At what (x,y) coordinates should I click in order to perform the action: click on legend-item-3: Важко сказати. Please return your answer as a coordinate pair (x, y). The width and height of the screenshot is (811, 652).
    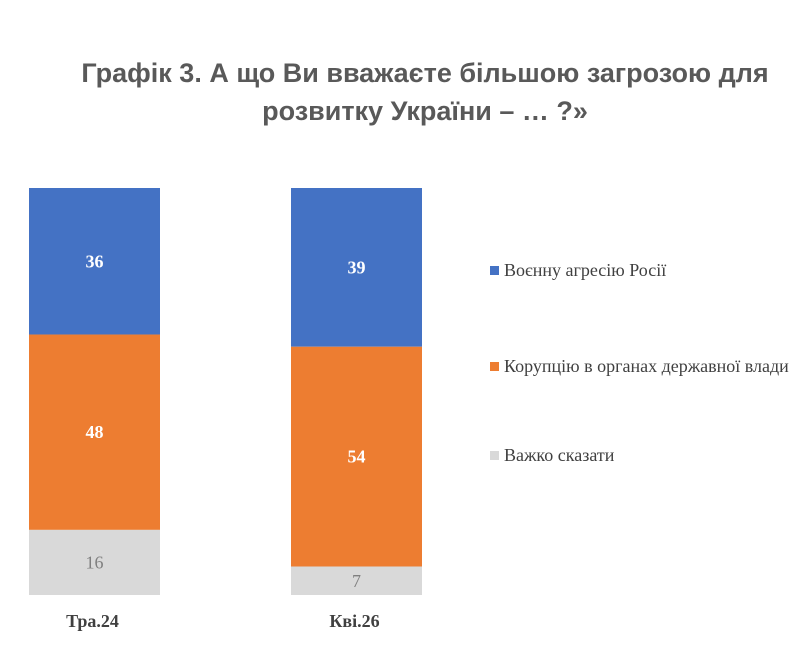
    Looking at the image, I should click on (640, 455).